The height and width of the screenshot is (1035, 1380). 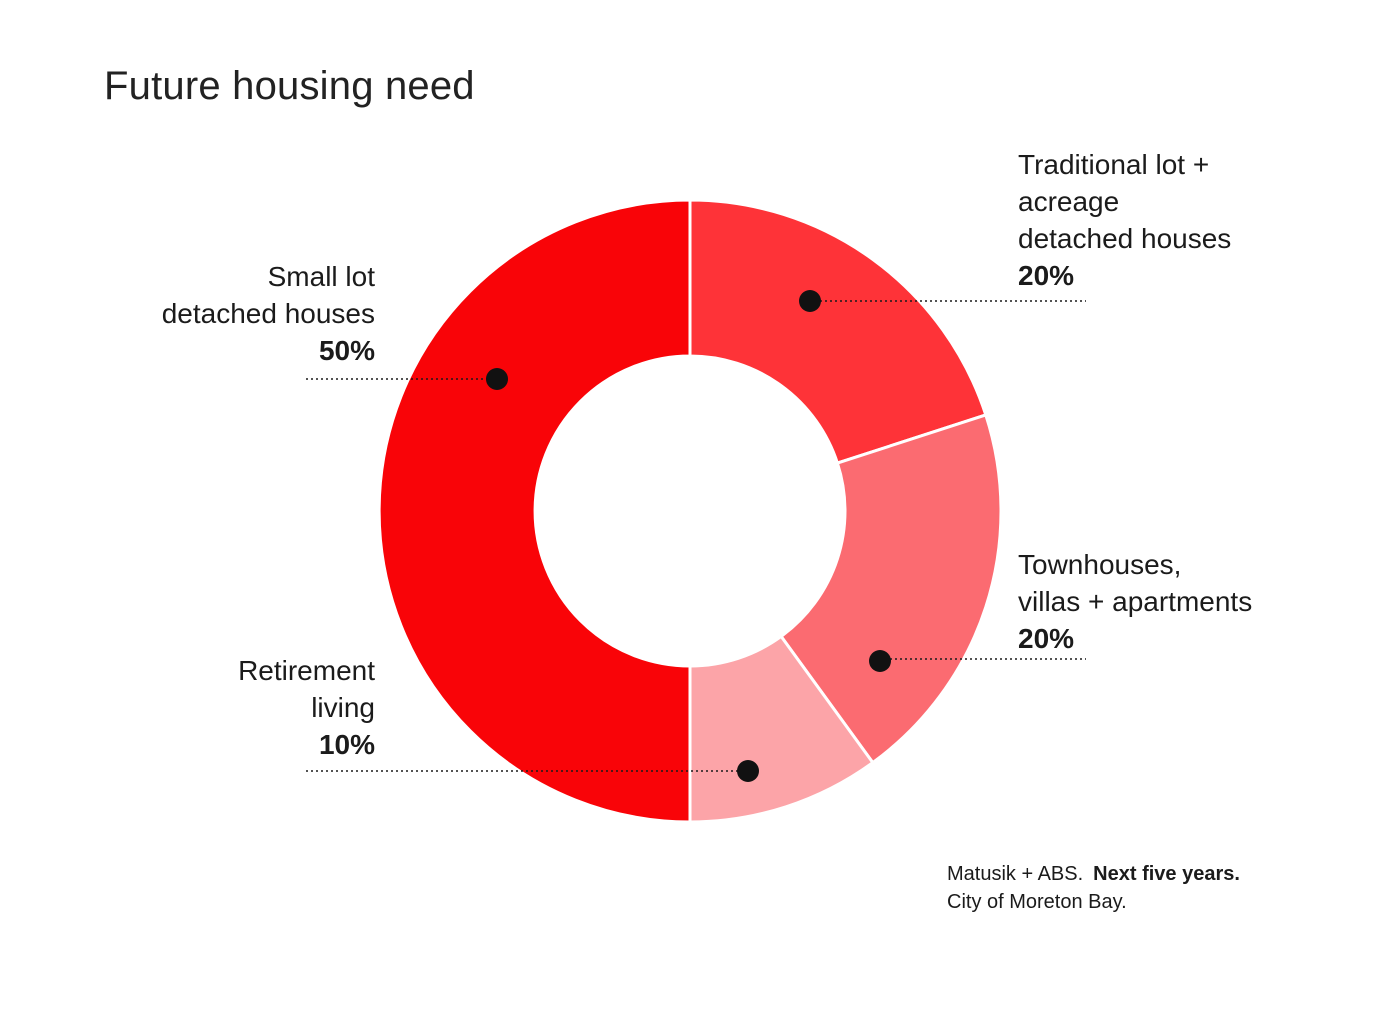 What do you see at coordinates (1037, 902) in the screenshot?
I see `source-line-2: City of Moreton Bay.` at bounding box center [1037, 902].